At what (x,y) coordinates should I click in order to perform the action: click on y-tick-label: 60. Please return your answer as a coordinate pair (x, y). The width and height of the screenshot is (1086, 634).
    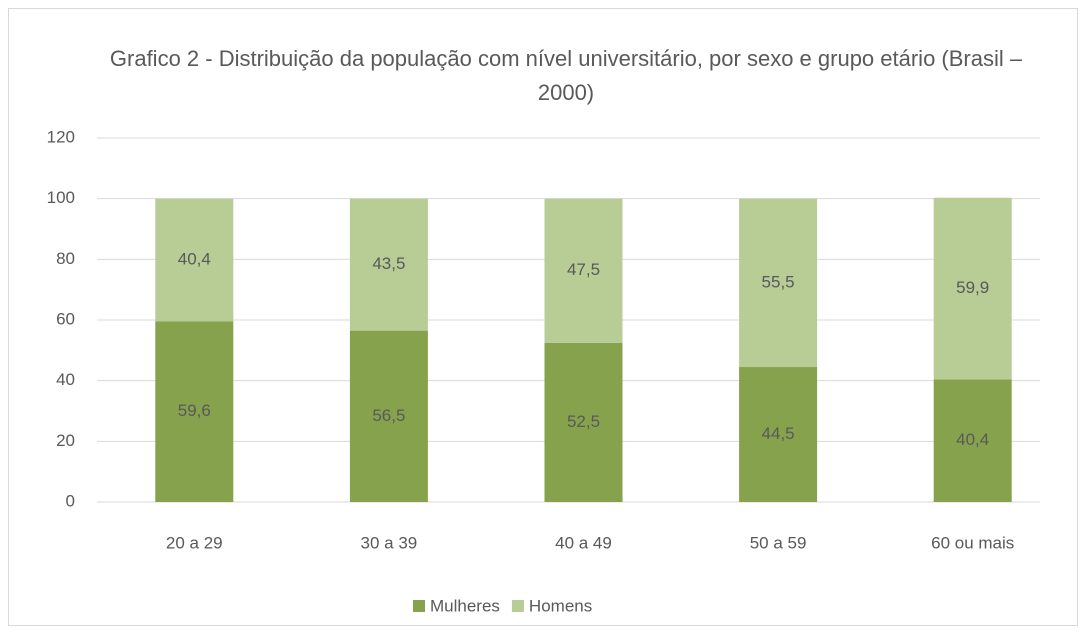
    Looking at the image, I should click on (65, 318).